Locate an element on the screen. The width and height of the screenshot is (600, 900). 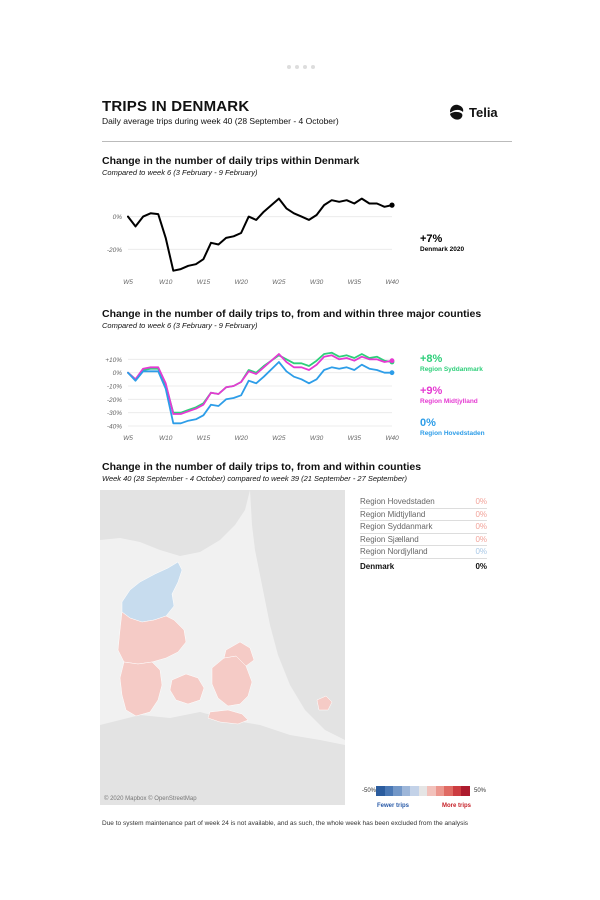
legend-color-scale is located at coordinates (423, 791).